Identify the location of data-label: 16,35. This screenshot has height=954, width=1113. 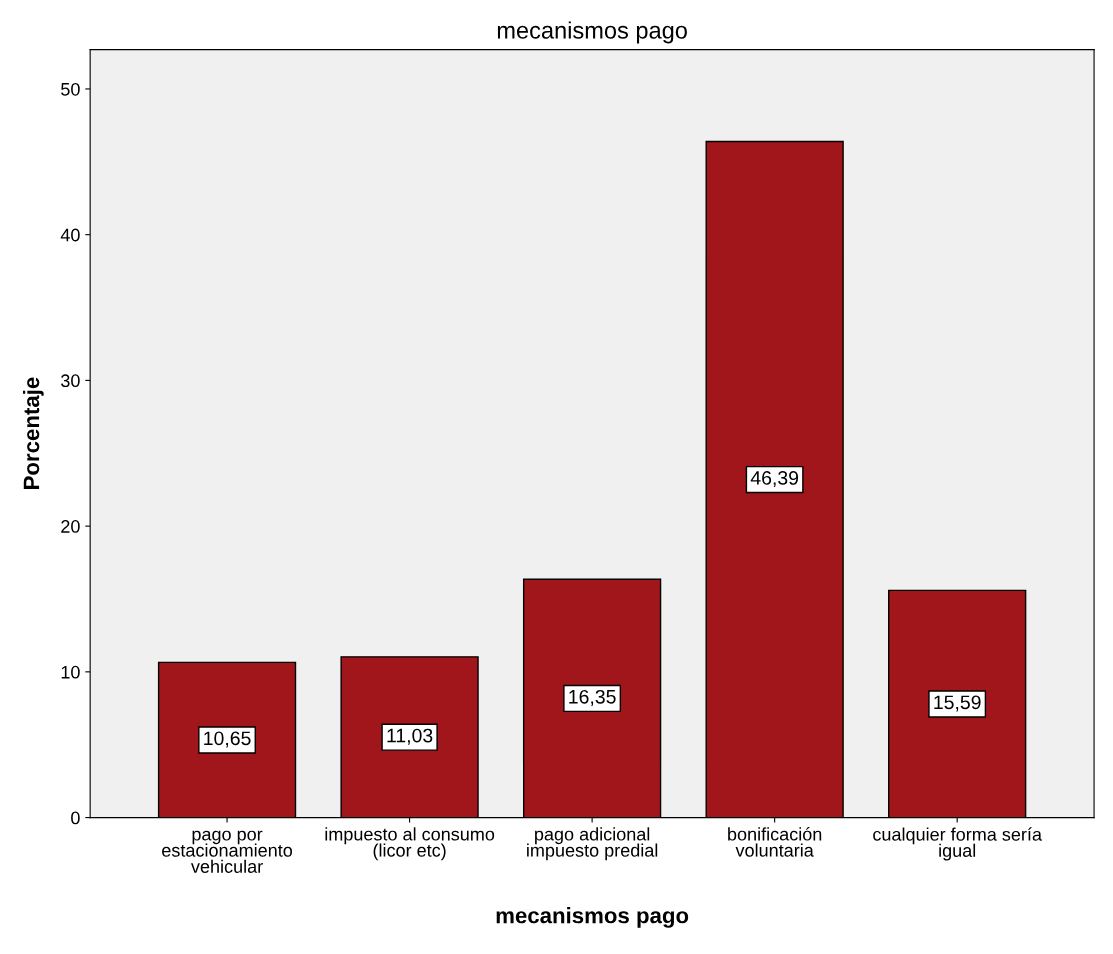
(592, 697).